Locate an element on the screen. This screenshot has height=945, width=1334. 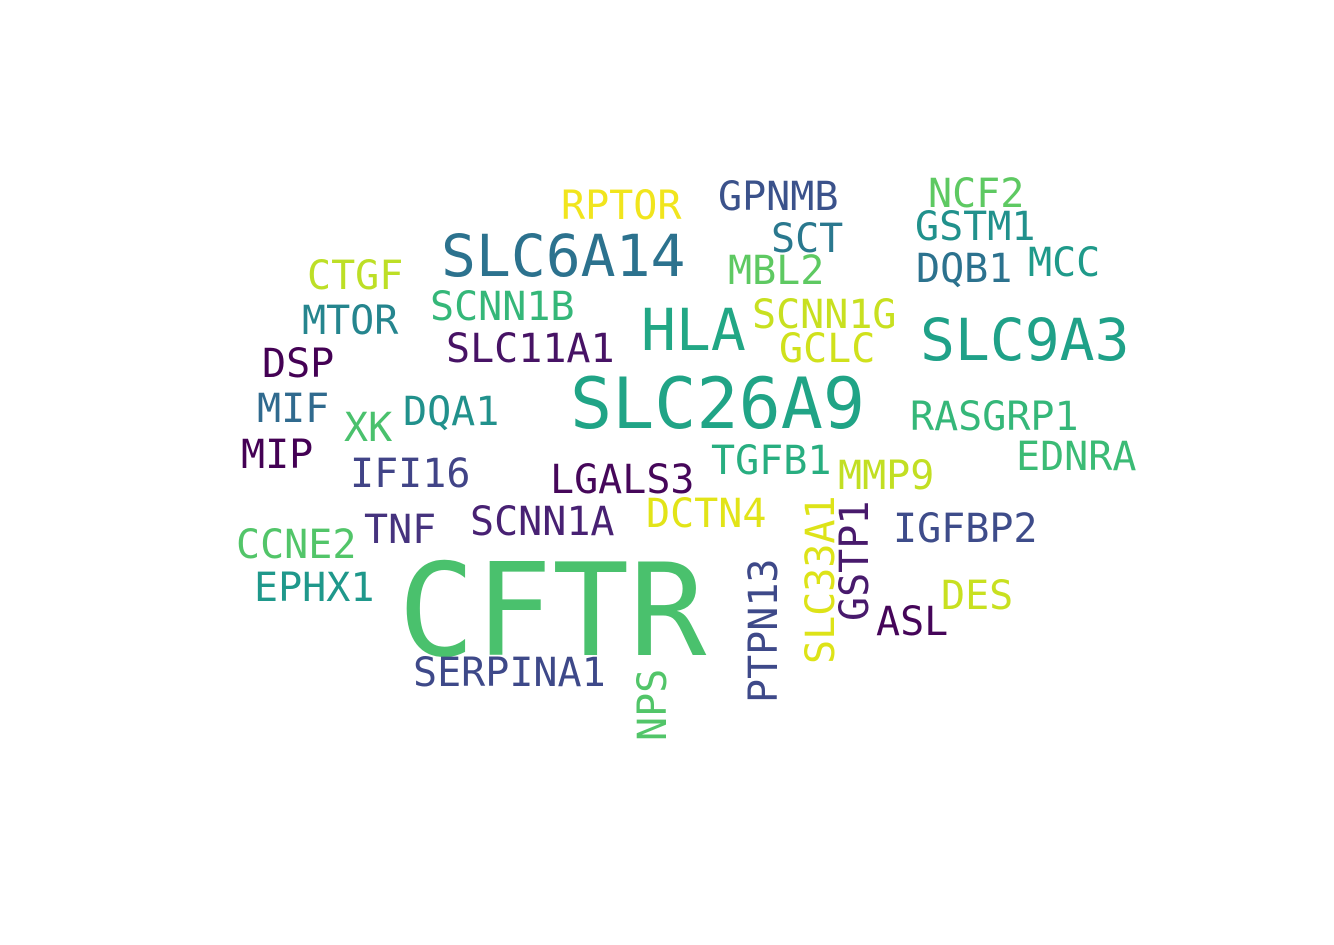
word-ifi16: IFI16 is located at coordinates (410, 474).